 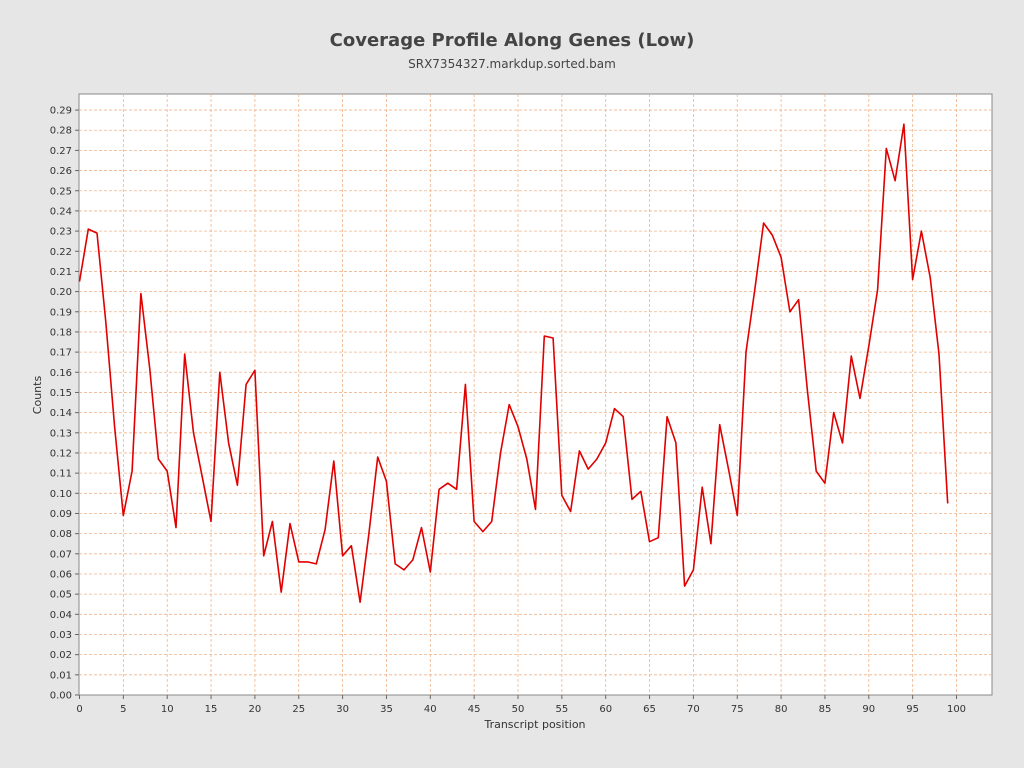 I want to click on y-tick-label: 0.25, so click(x=61, y=191).